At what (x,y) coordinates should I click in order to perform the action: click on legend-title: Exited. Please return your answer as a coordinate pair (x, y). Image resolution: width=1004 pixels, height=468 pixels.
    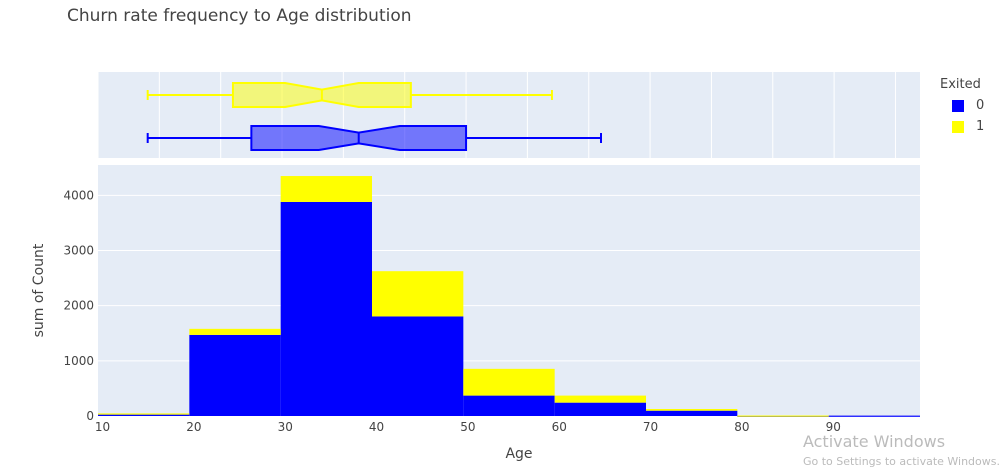
    Looking at the image, I should click on (960, 84).